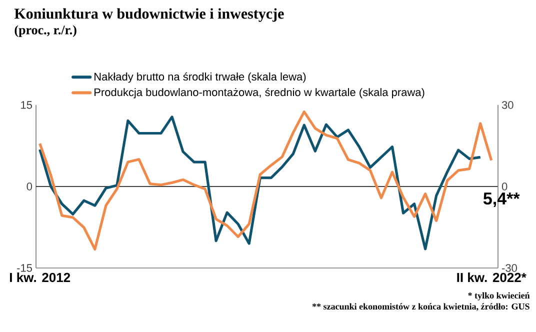 Image resolution: width=536 pixels, height=332 pixels. I want to click on chart-subtitle: (proc., r./r.), so click(45, 31).